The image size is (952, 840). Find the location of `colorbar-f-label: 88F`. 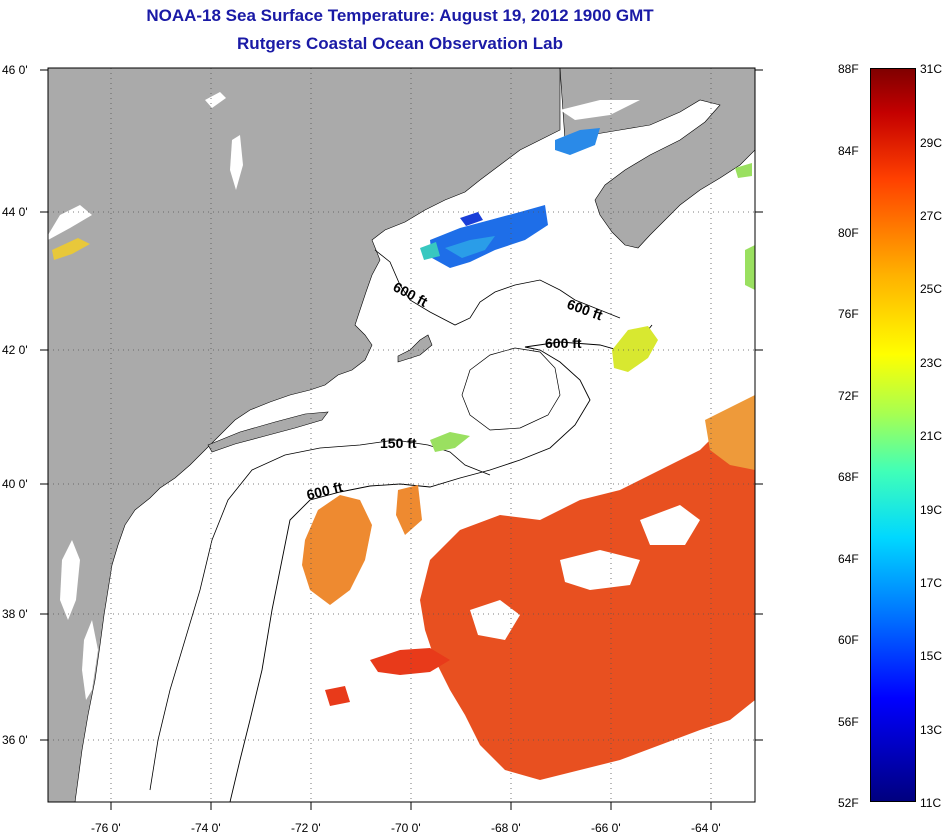

colorbar-f-label: 88F is located at coordinates (848, 69).